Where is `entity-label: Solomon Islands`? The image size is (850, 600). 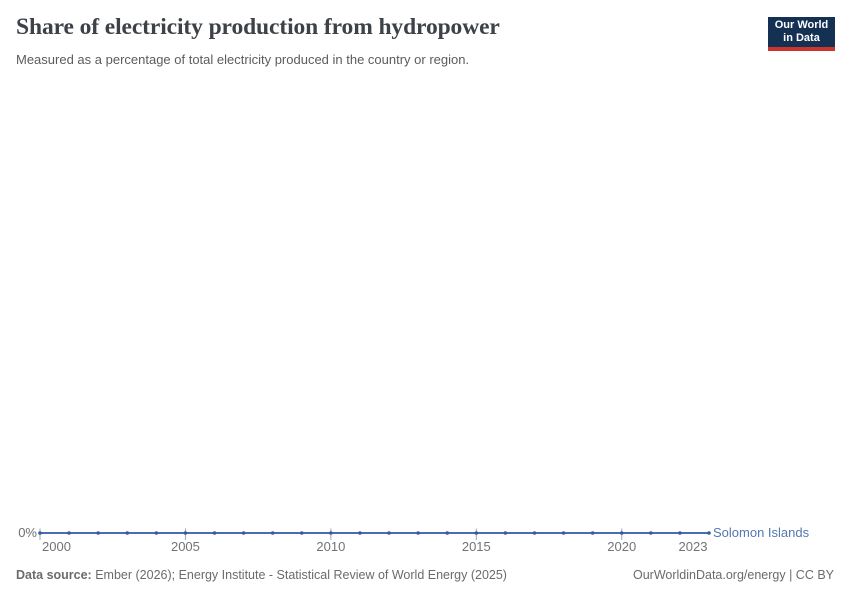 entity-label: Solomon Islands is located at coordinates (761, 532).